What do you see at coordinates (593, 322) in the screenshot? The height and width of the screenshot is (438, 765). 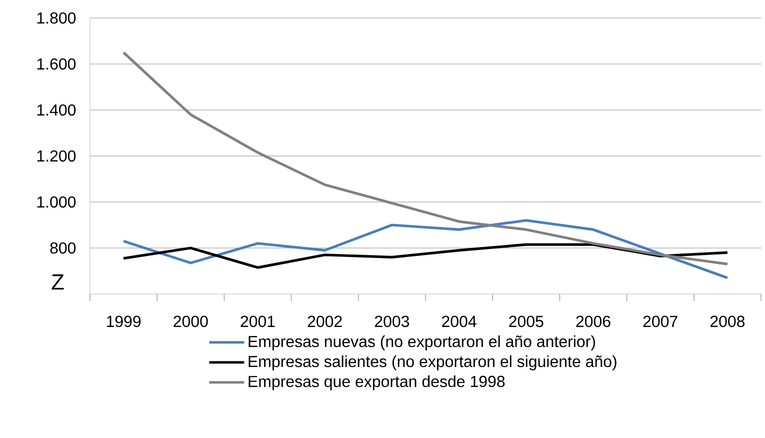 I see `x-tick-label: 2006` at bounding box center [593, 322].